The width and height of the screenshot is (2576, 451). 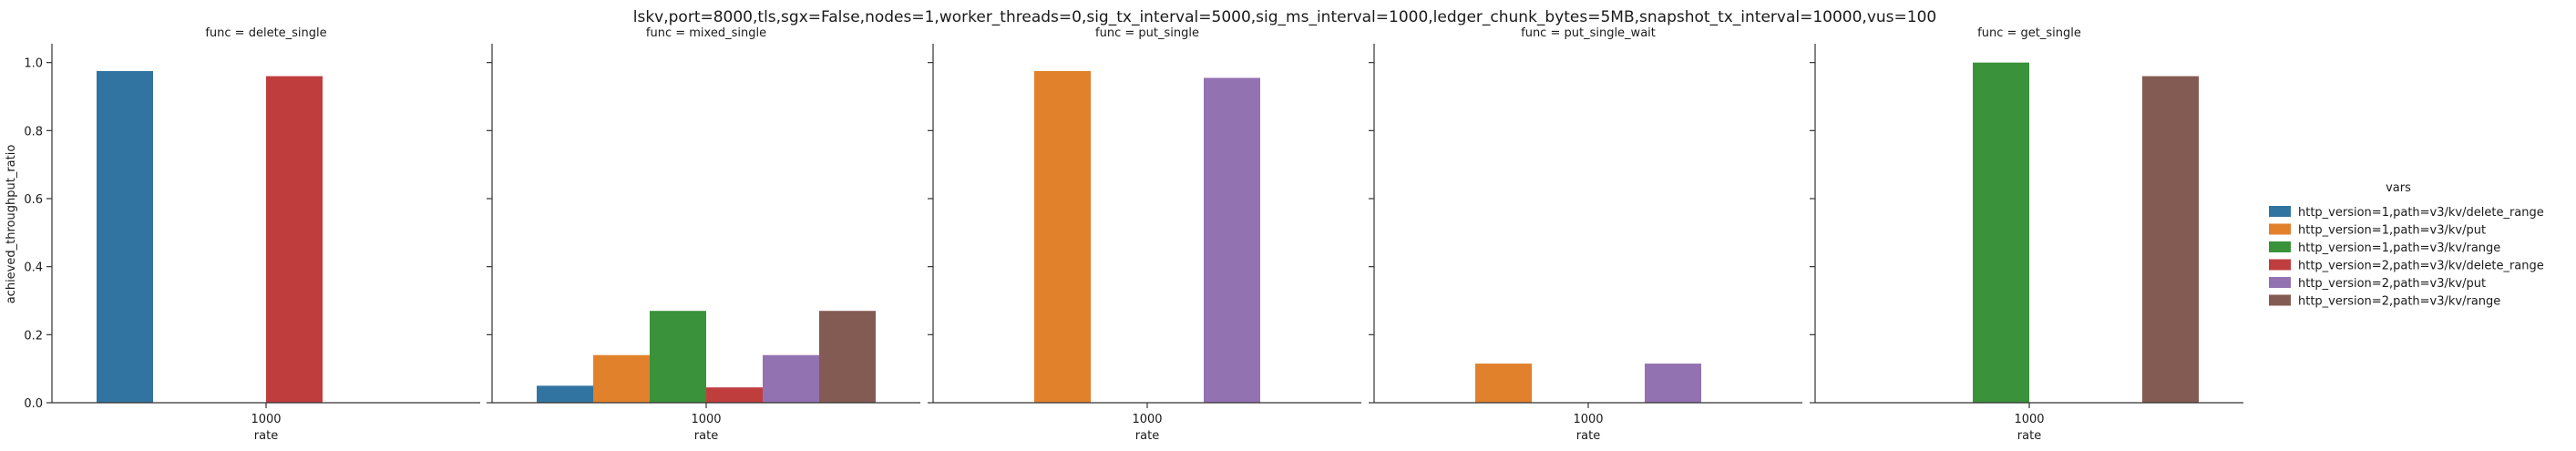 I want to click on y-tick-label: 1.0, so click(x=34, y=64).